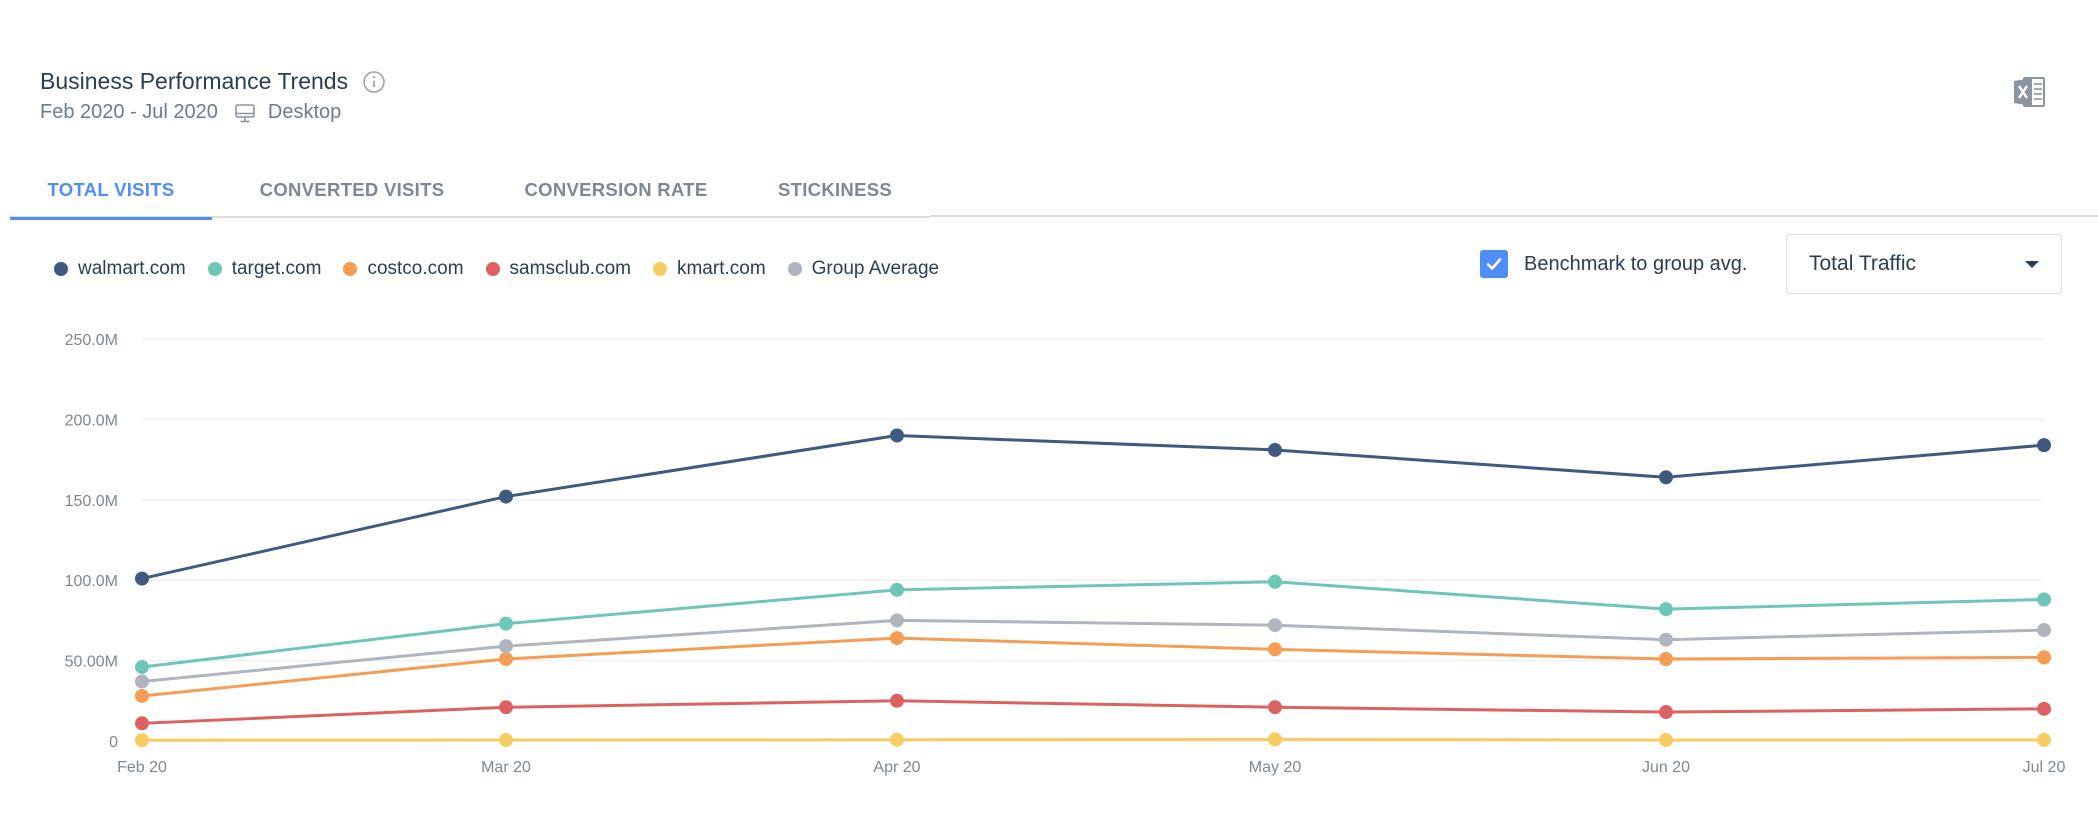 The width and height of the screenshot is (2098, 836). What do you see at coordinates (506, 767) in the screenshot?
I see `x-tick-label: Mar 20` at bounding box center [506, 767].